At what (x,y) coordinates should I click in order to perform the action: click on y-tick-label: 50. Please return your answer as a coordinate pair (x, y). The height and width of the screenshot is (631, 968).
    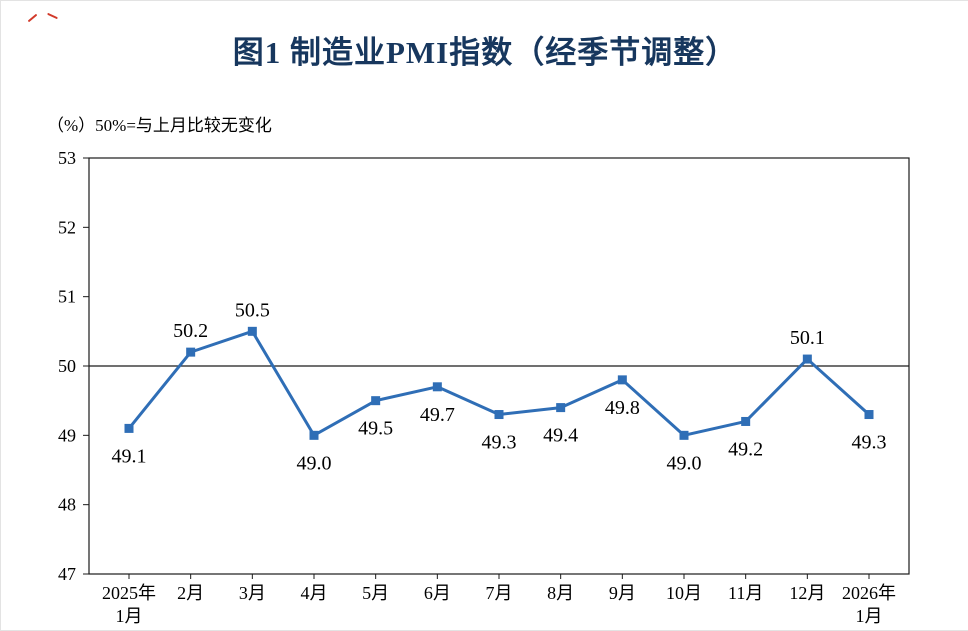
    Looking at the image, I should click on (67, 366).